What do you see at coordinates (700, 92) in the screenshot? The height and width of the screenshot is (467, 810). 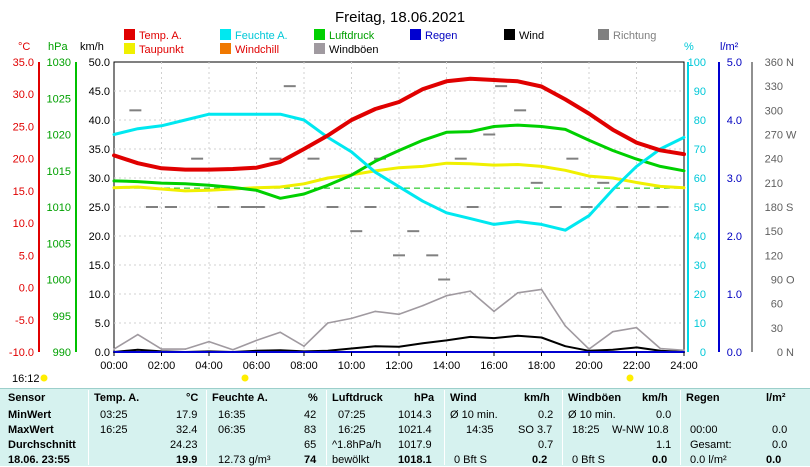 I see `humidity-tick-label: 90` at bounding box center [700, 92].